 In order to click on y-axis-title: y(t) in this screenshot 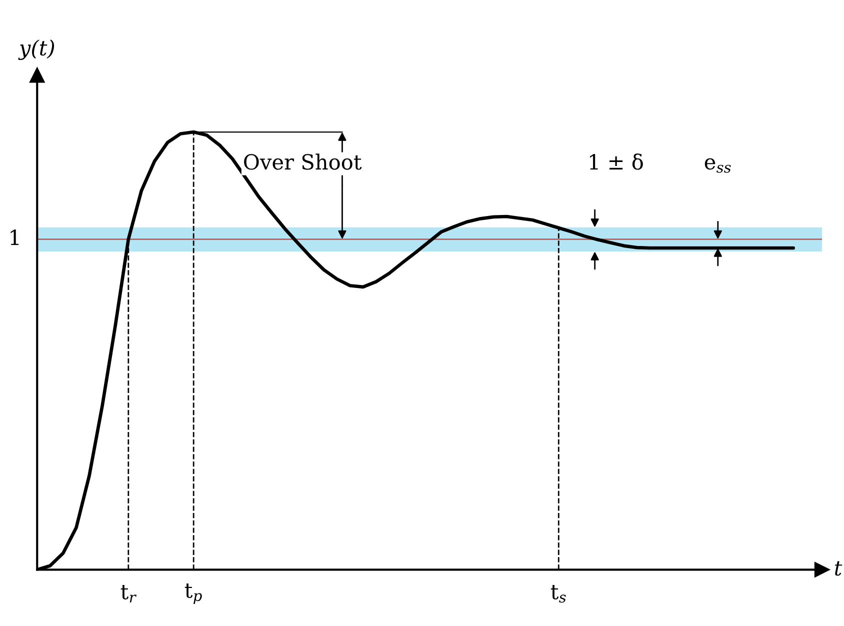, I will do `click(36, 50)`.